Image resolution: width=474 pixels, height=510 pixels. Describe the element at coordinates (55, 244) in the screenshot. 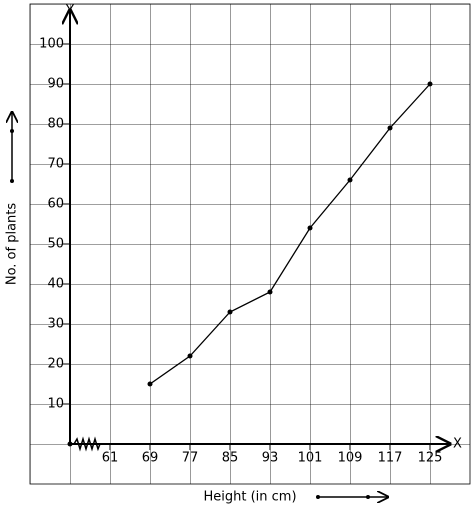

I see `y-tick-label: 50` at that location.